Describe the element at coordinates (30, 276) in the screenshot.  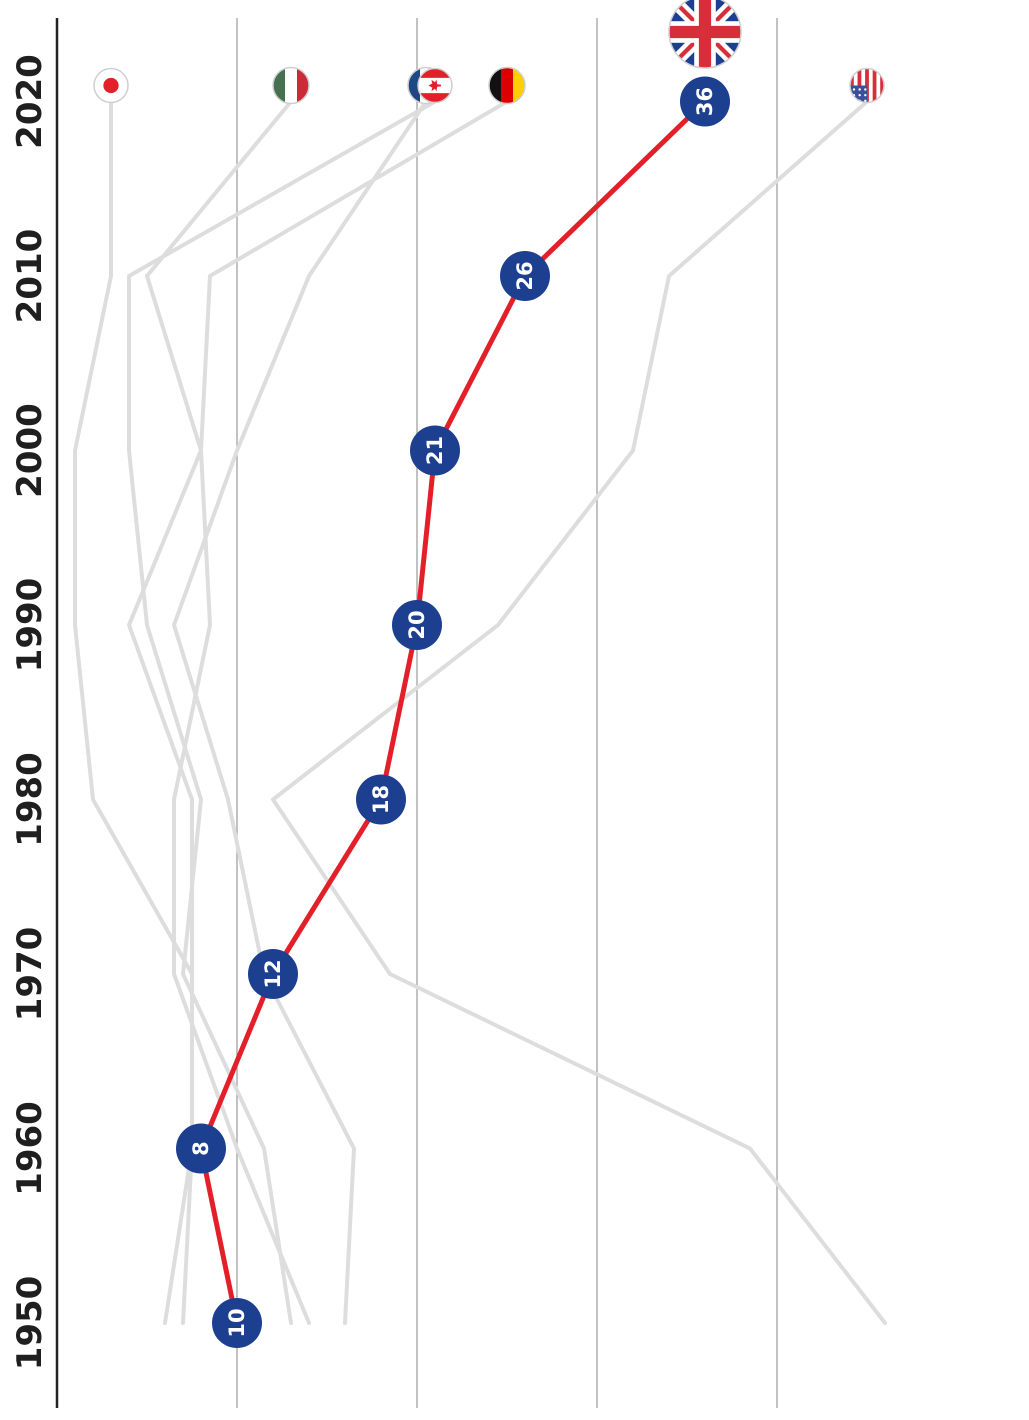
I see `year-tick-label: 2010` at that location.